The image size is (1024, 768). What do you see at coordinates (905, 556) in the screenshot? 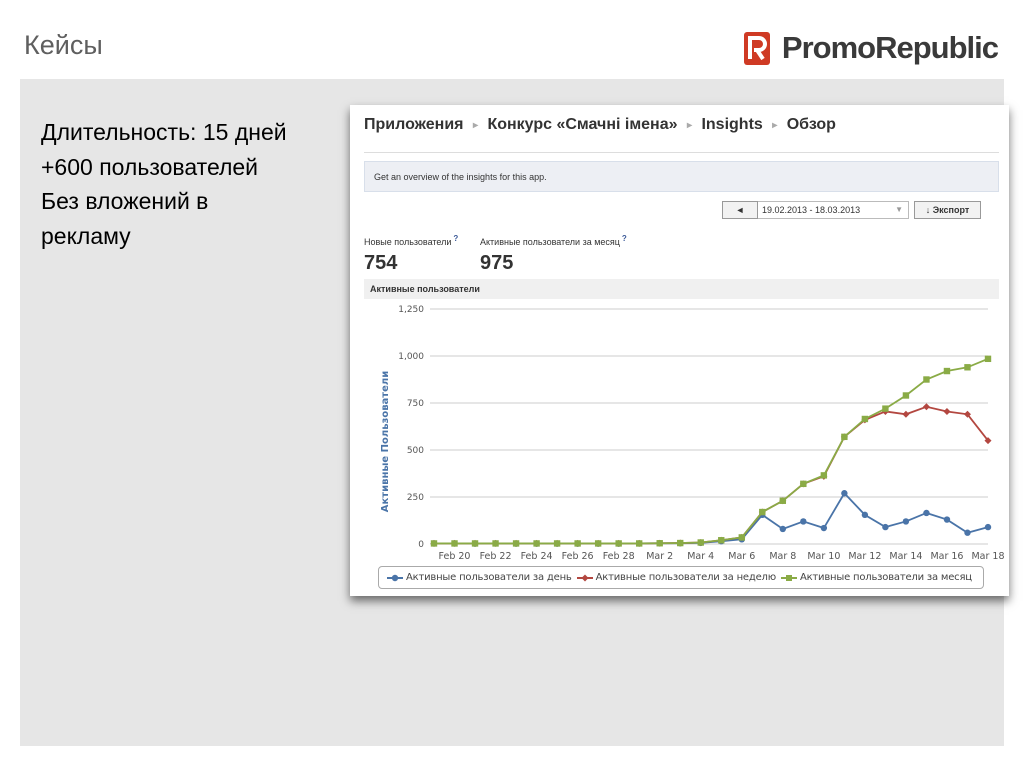
I see `x-tick-label: Mar 14` at bounding box center [905, 556].